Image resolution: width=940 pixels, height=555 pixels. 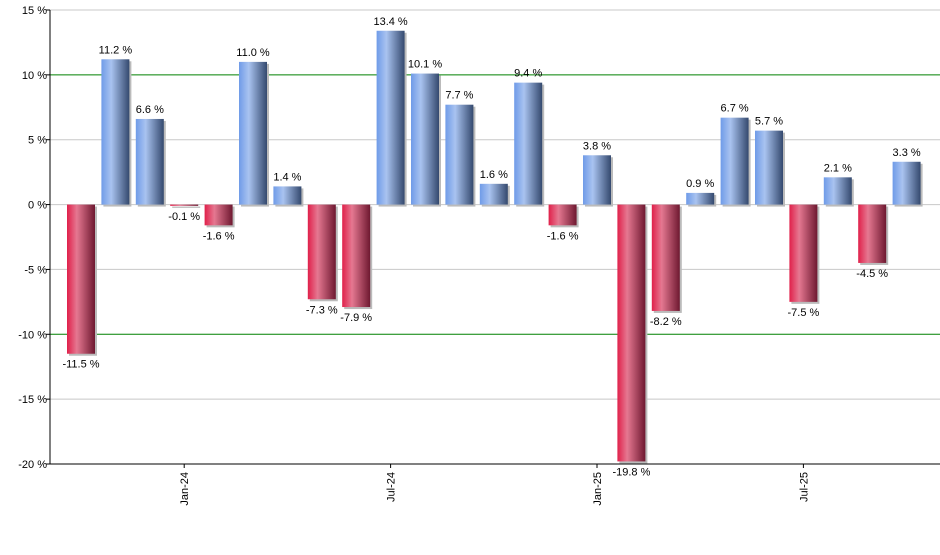 I want to click on data-label: 6.6 %, so click(x=150, y=110).